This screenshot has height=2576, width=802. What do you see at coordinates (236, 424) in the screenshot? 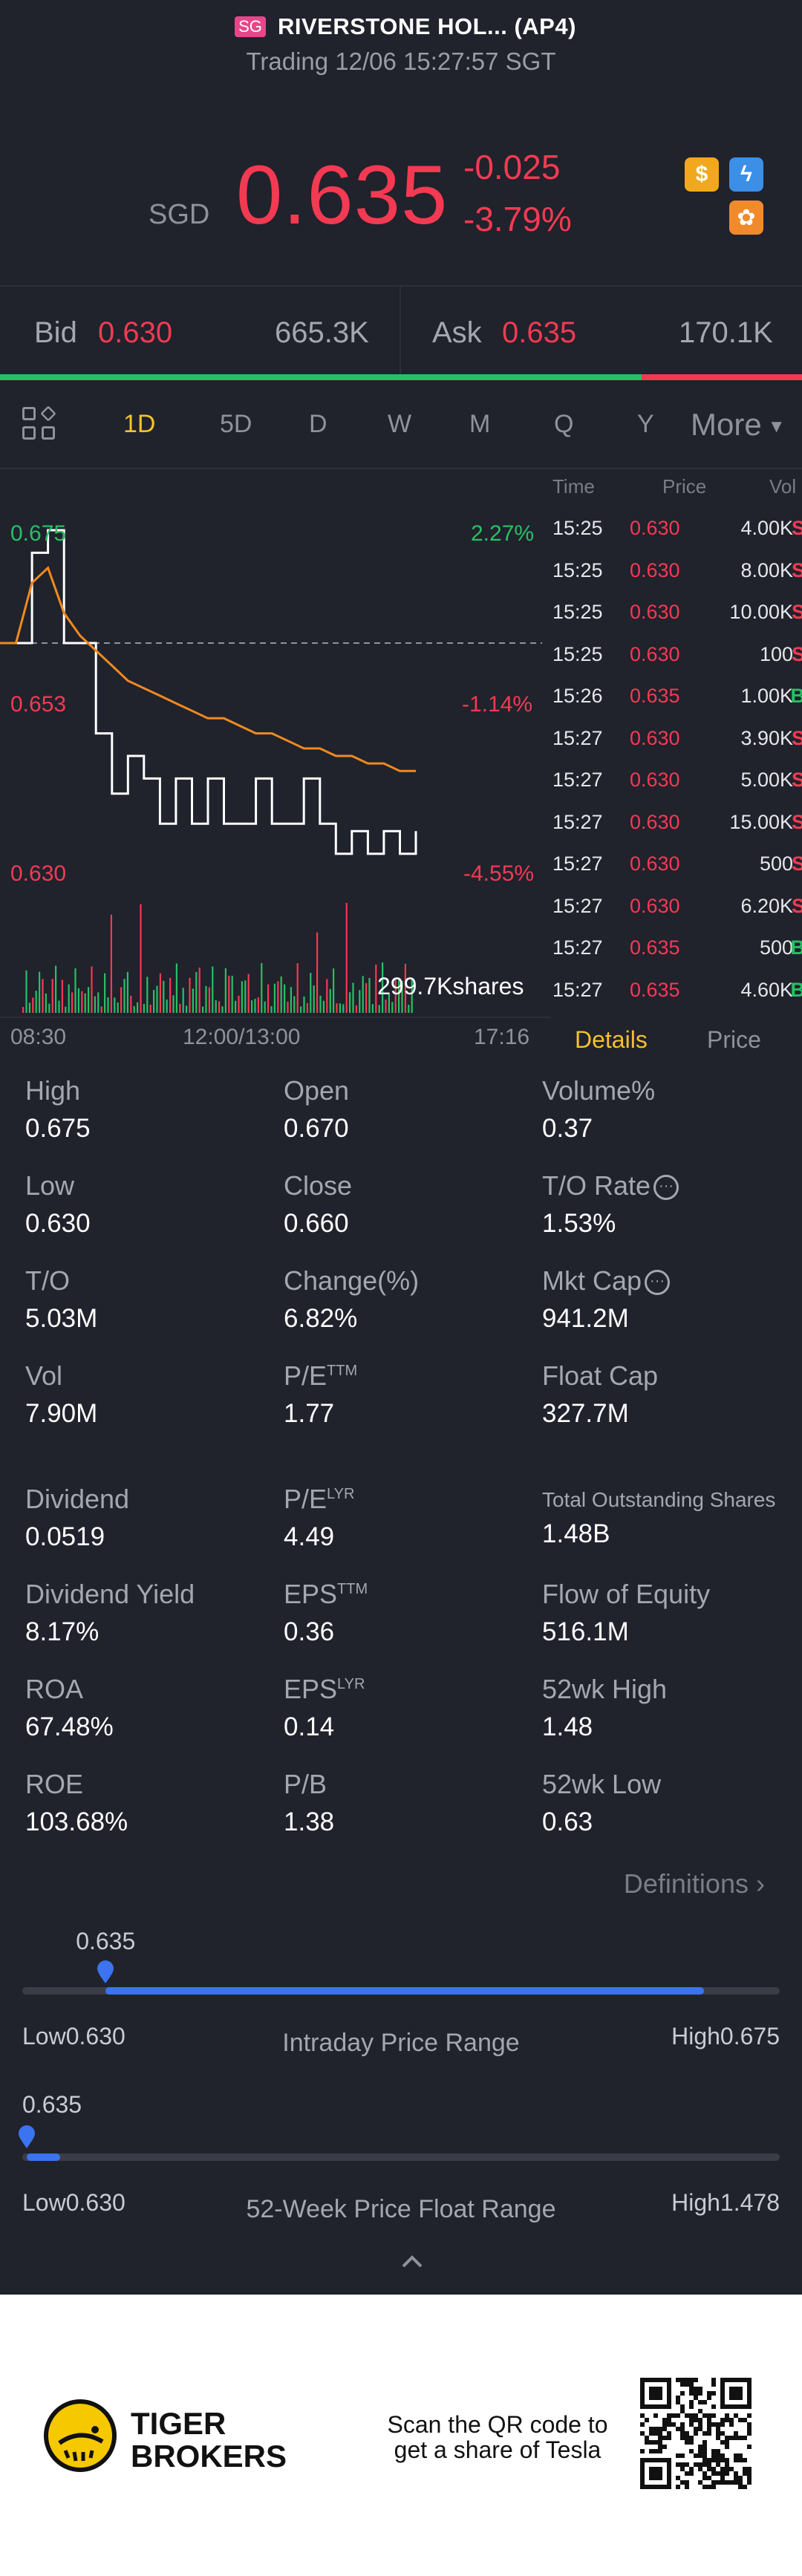
I see `tab-period-5d: 5D` at bounding box center [236, 424].